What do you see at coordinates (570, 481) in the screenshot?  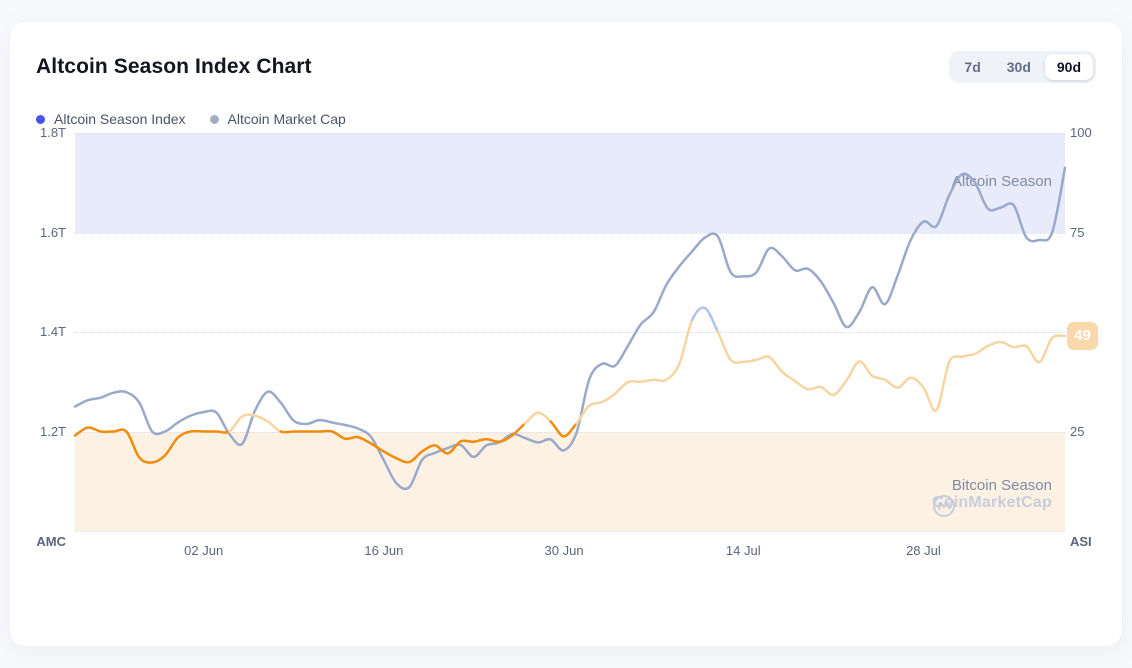 I see `band-bitcoin-season` at bounding box center [570, 481].